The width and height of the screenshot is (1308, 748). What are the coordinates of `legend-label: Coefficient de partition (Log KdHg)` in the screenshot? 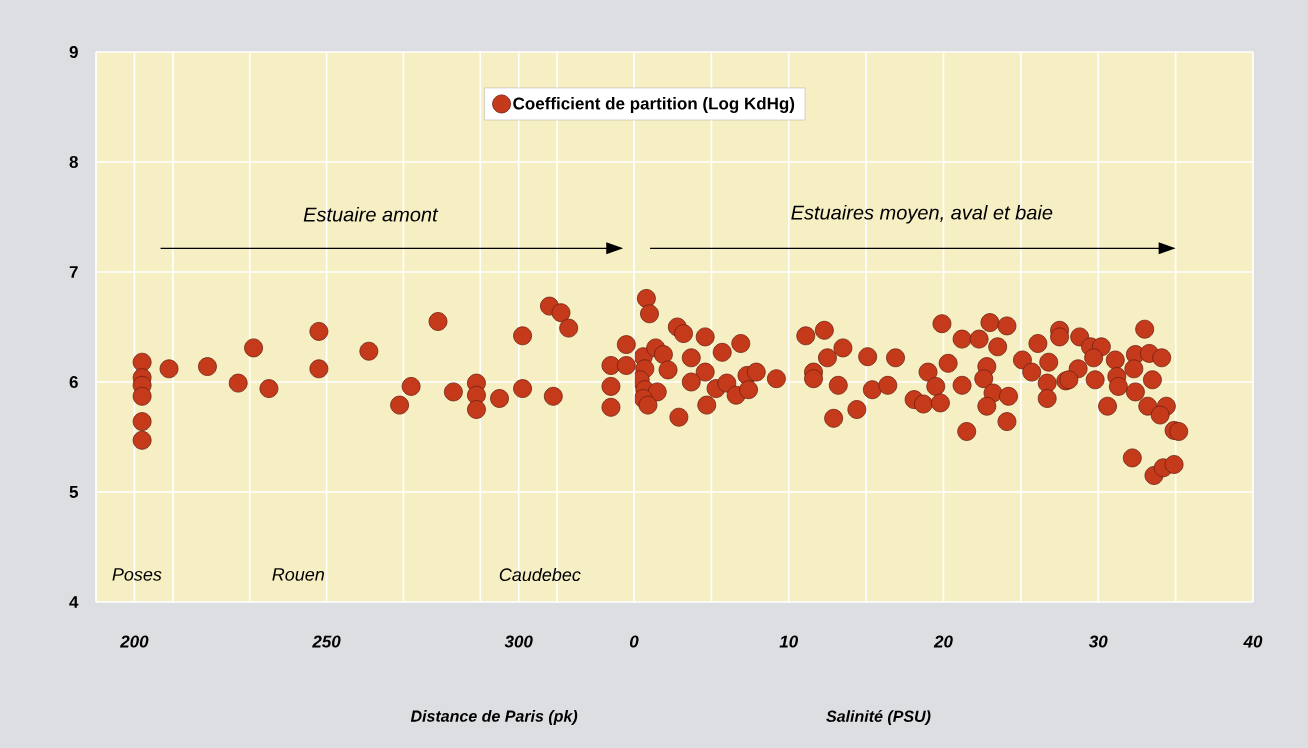 It's located at (654, 105).